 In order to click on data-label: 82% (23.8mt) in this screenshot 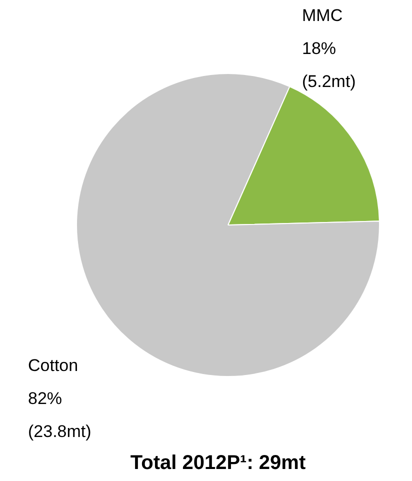, I will do `click(60, 415)`.